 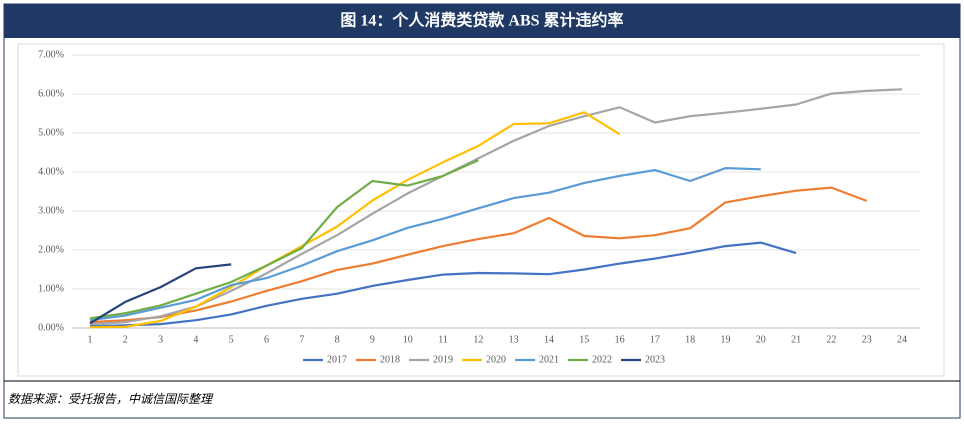 I want to click on x-tick-label: 8, so click(x=337, y=339).